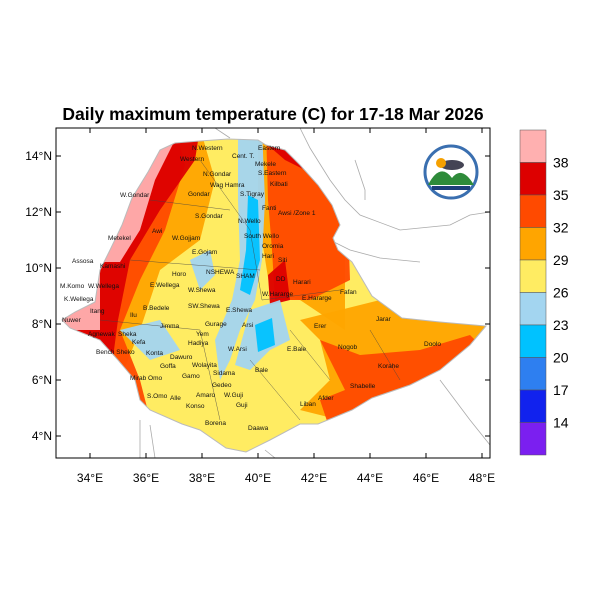  What do you see at coordinates (242, 405) in the screenshot?
I see `zone-label: Guji` at bounding box center [242, 405].